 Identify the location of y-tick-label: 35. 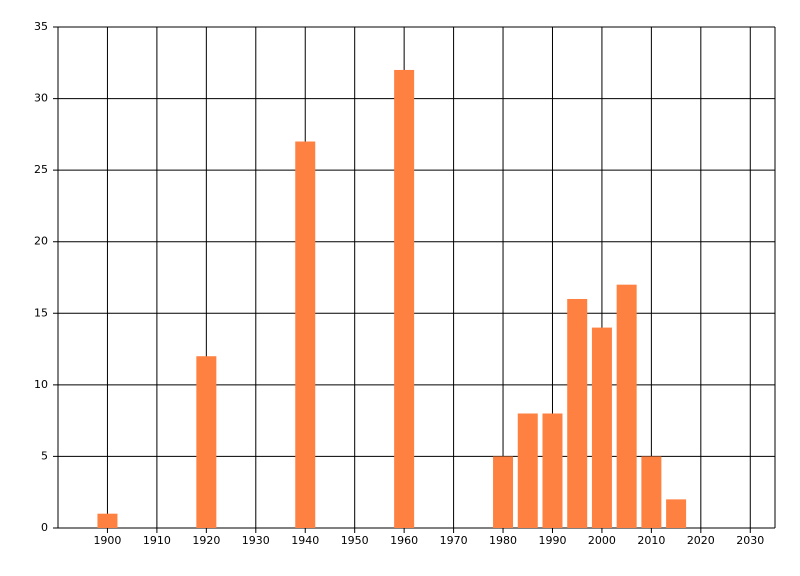
(41, 26).